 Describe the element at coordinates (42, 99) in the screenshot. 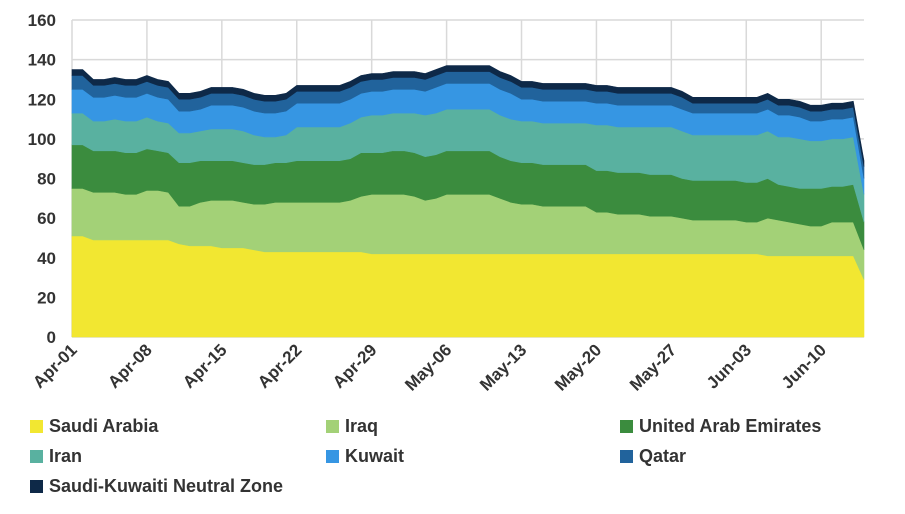

I see `y-tick-label: 120` at that location.